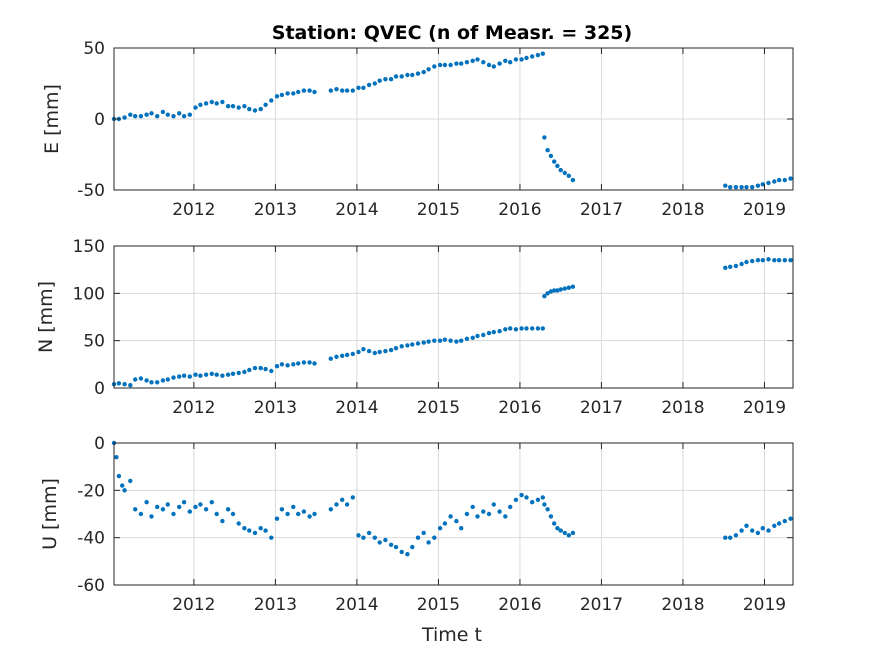 Image resolution: width=875 pixels, height=656 pixels. What do you see at coordinates (94, 342) in the screenshot?
I see `y-tick-label: 50` at bounding box center [94, 342].